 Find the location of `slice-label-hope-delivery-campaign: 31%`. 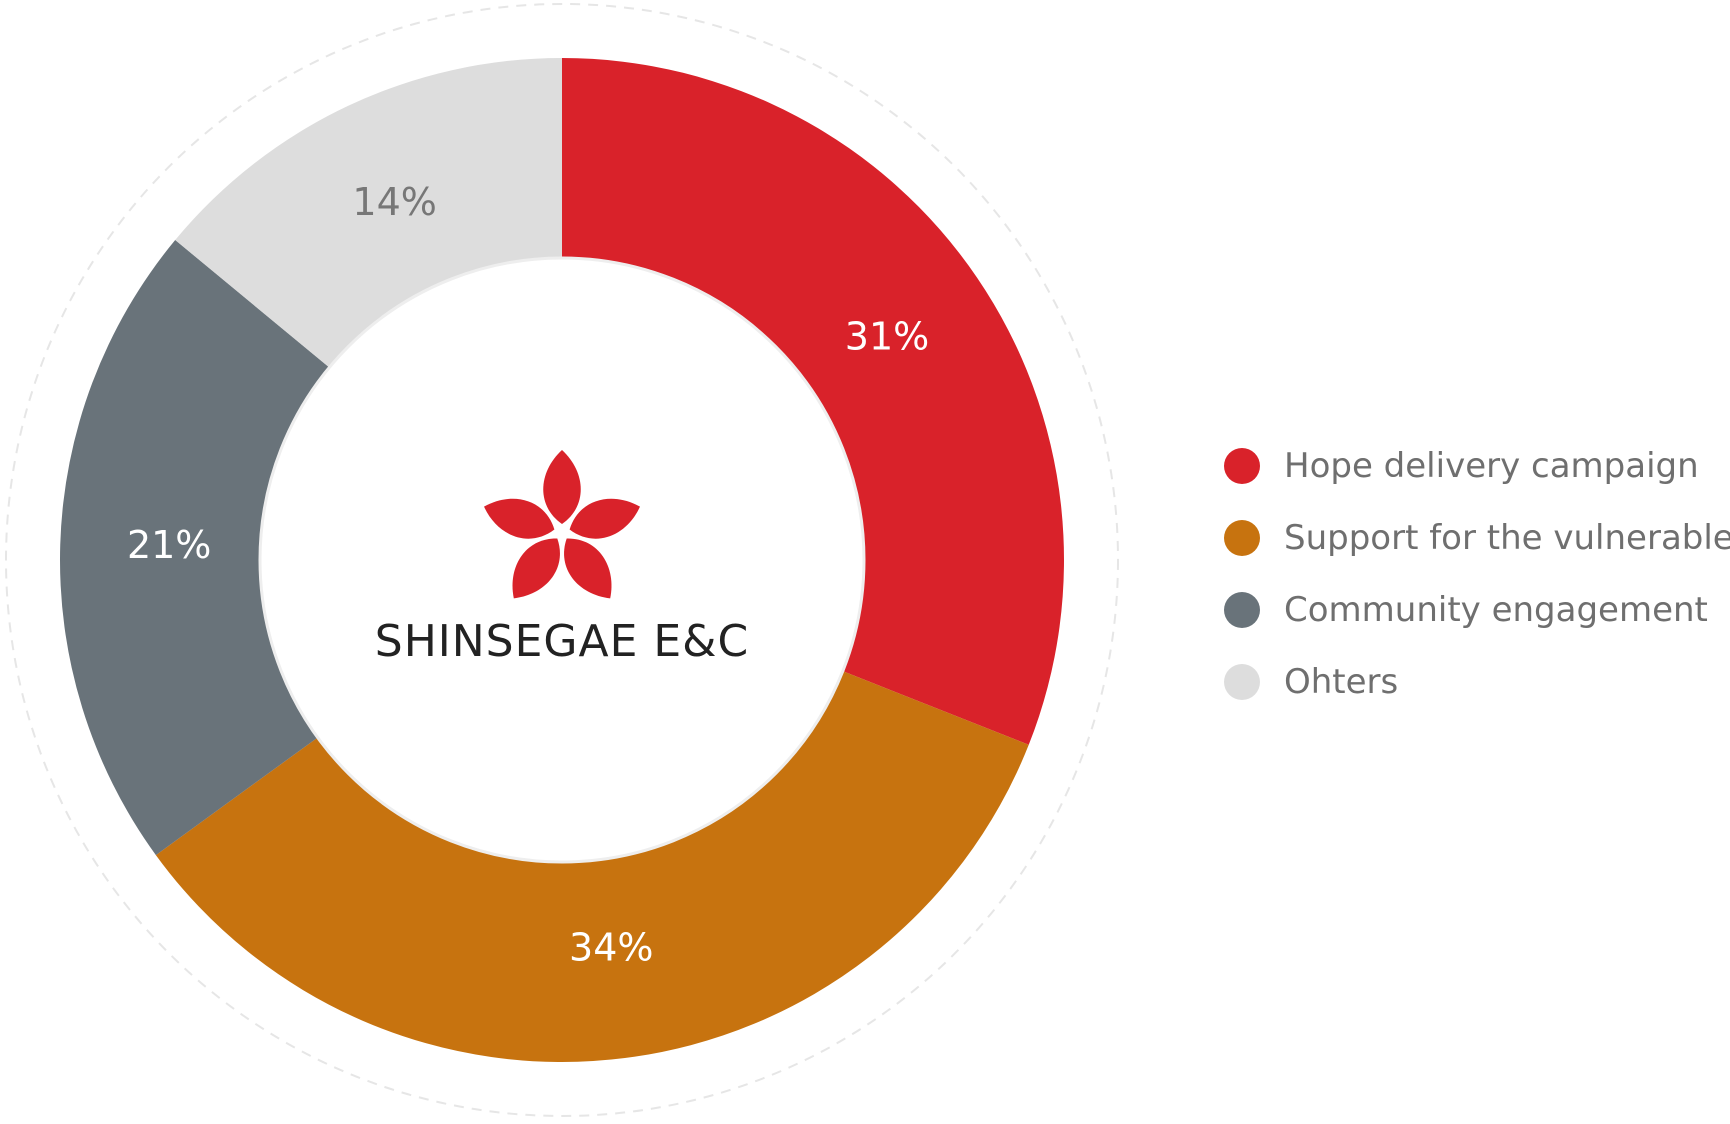

slice-label-hope-delivery-campaign: 31% is located at coordinates (887, 337).